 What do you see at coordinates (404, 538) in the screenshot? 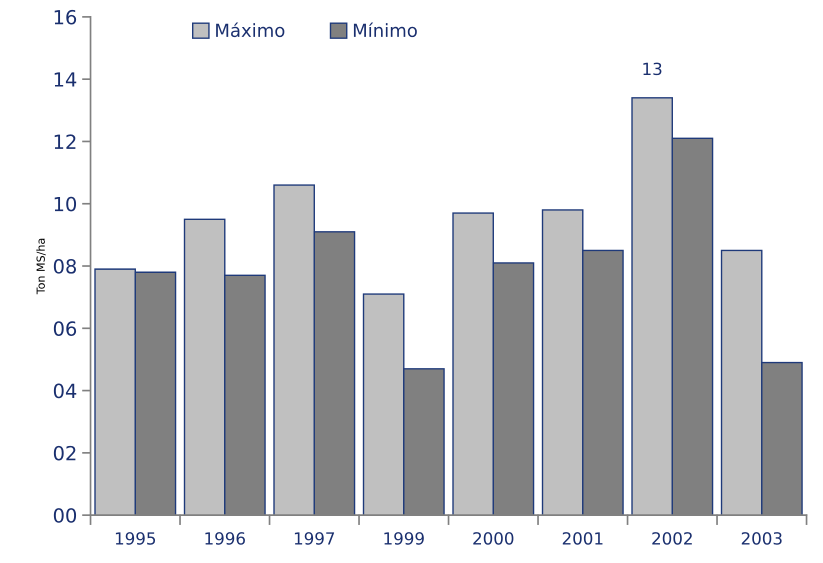
I see `x-tick-label: 1999` at bounding box center [404, 538].